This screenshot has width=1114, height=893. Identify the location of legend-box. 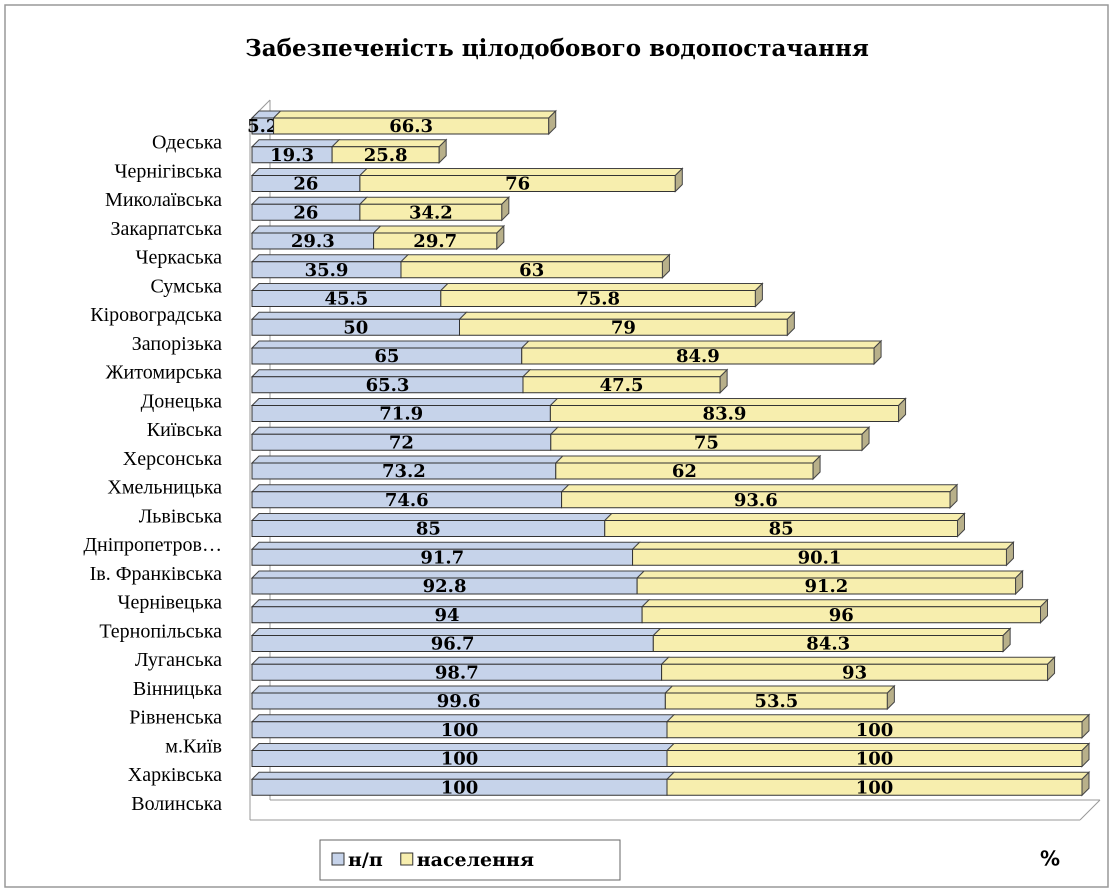
(470, 860).